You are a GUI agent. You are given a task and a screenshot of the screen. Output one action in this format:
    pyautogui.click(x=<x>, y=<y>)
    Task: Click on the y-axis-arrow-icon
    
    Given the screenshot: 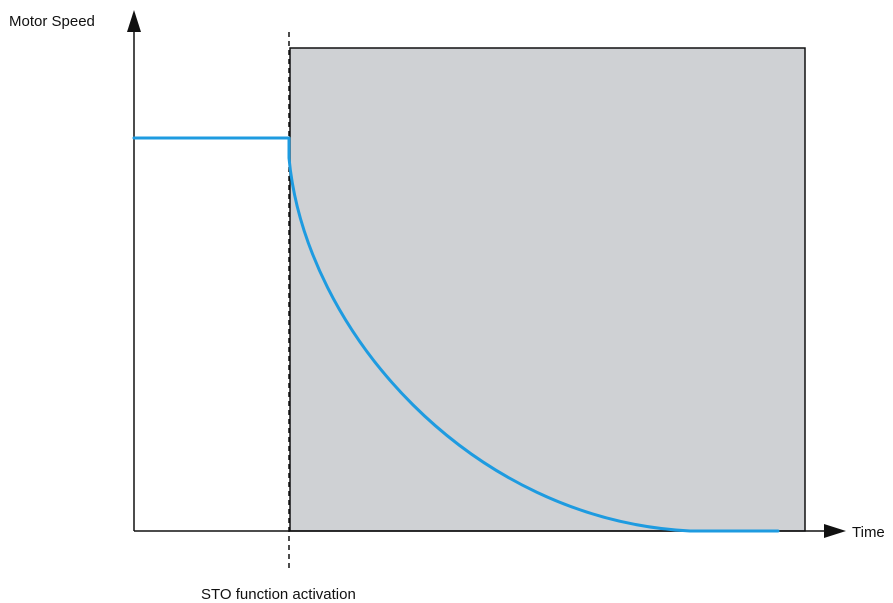 What is the action you would take?
    pyautogui.click(x=134, y=21)
    